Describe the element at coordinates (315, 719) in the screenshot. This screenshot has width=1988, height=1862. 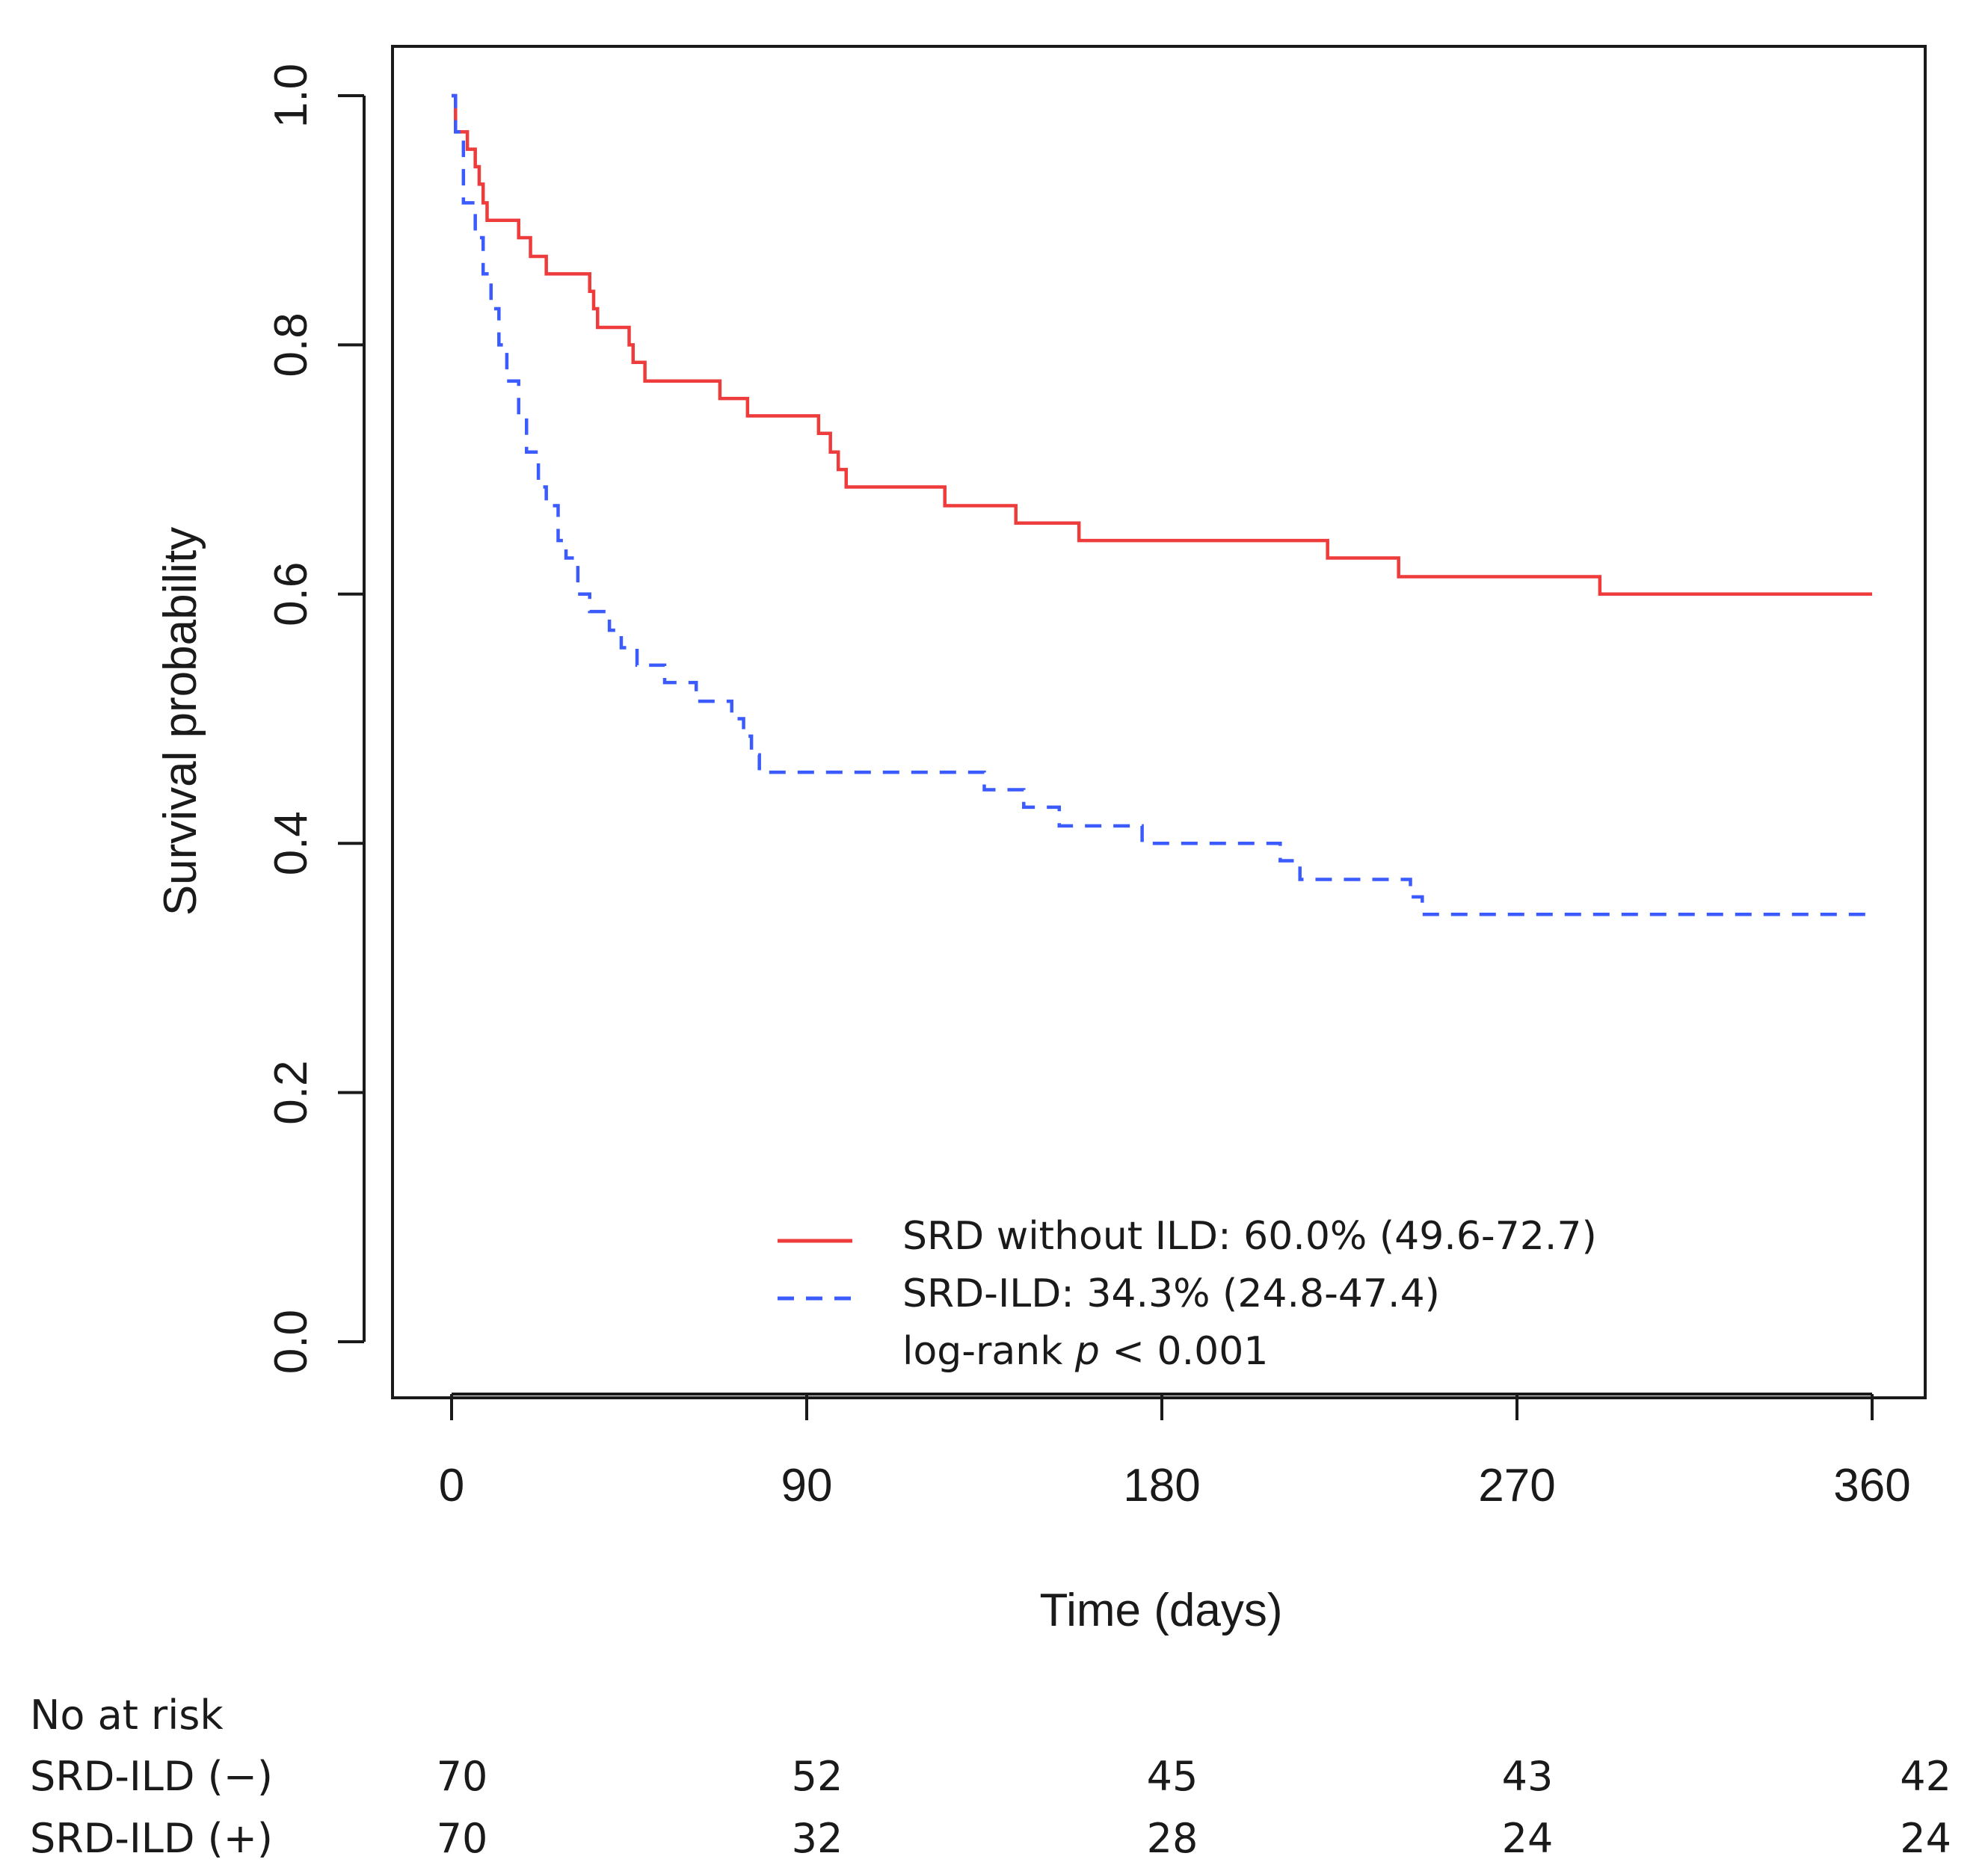
I see `y-axis: 0.0 0.2 0.4 0.6 0.8 1.0` at that location.